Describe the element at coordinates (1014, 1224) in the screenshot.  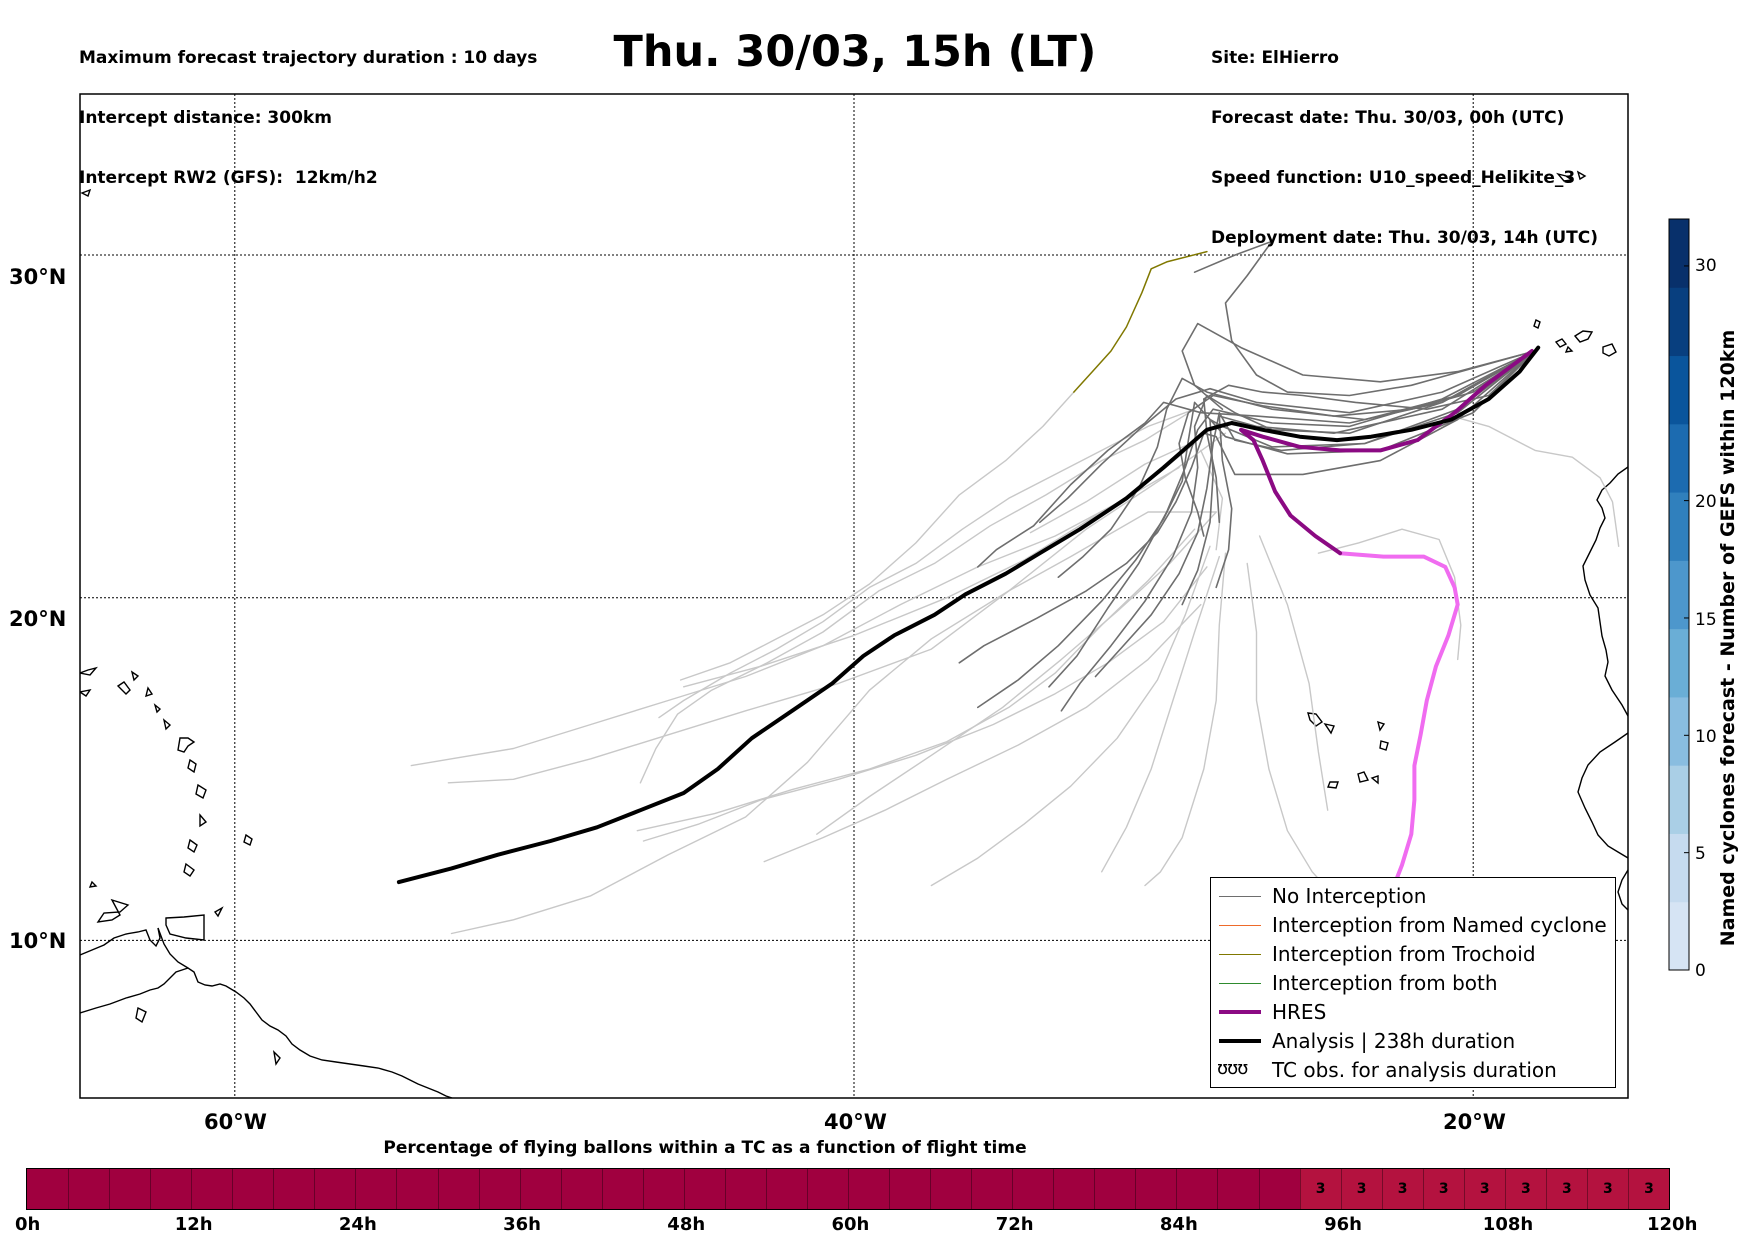
I see `time-tick-label: 72h` at that location.